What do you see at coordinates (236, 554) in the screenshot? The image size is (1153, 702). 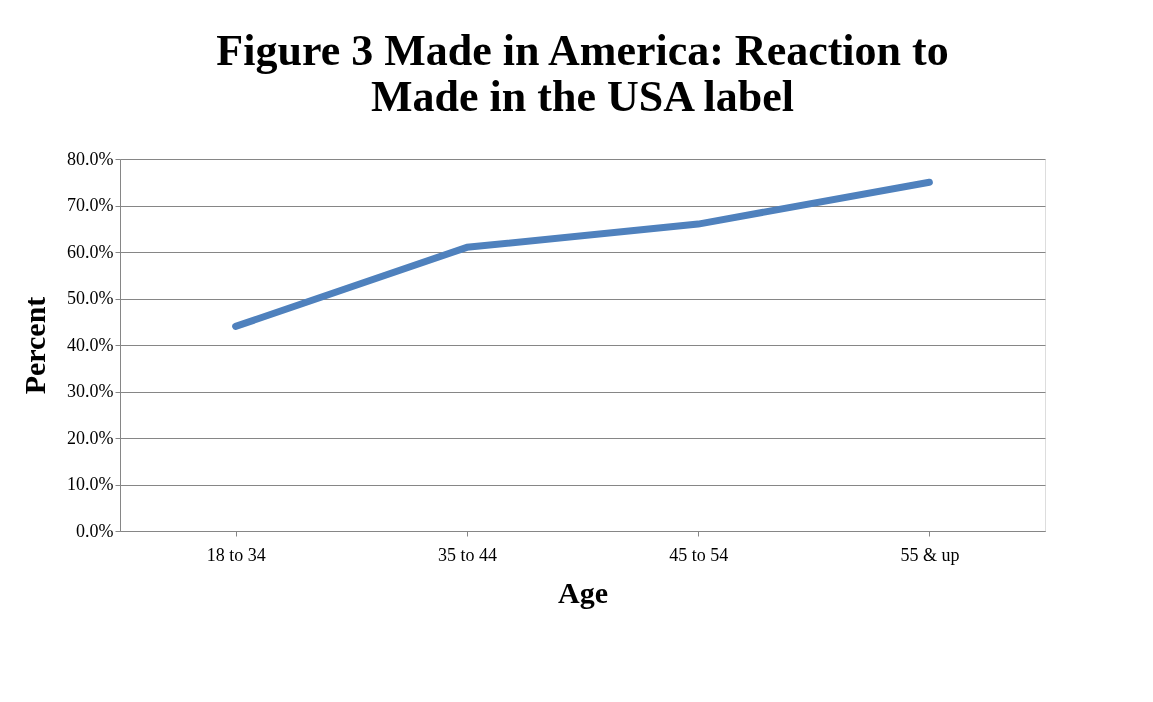 I see `x-tick-label: 18 to 34` at bounding box center [236, 554].